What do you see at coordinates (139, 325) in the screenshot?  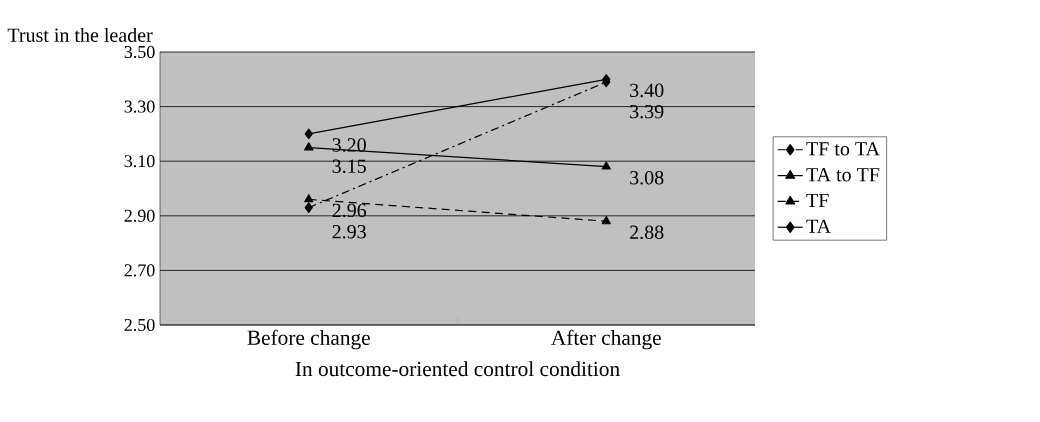 I see `y-tick-label: 2.50` at bounding box center [139, 325].